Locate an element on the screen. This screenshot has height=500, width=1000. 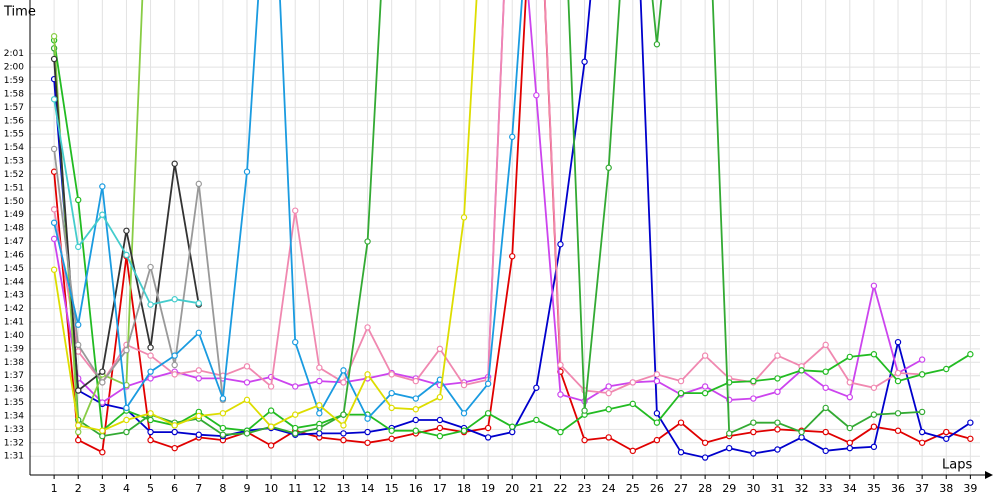
y-tick-label: 1:53 is located at coordinates (14, 162).